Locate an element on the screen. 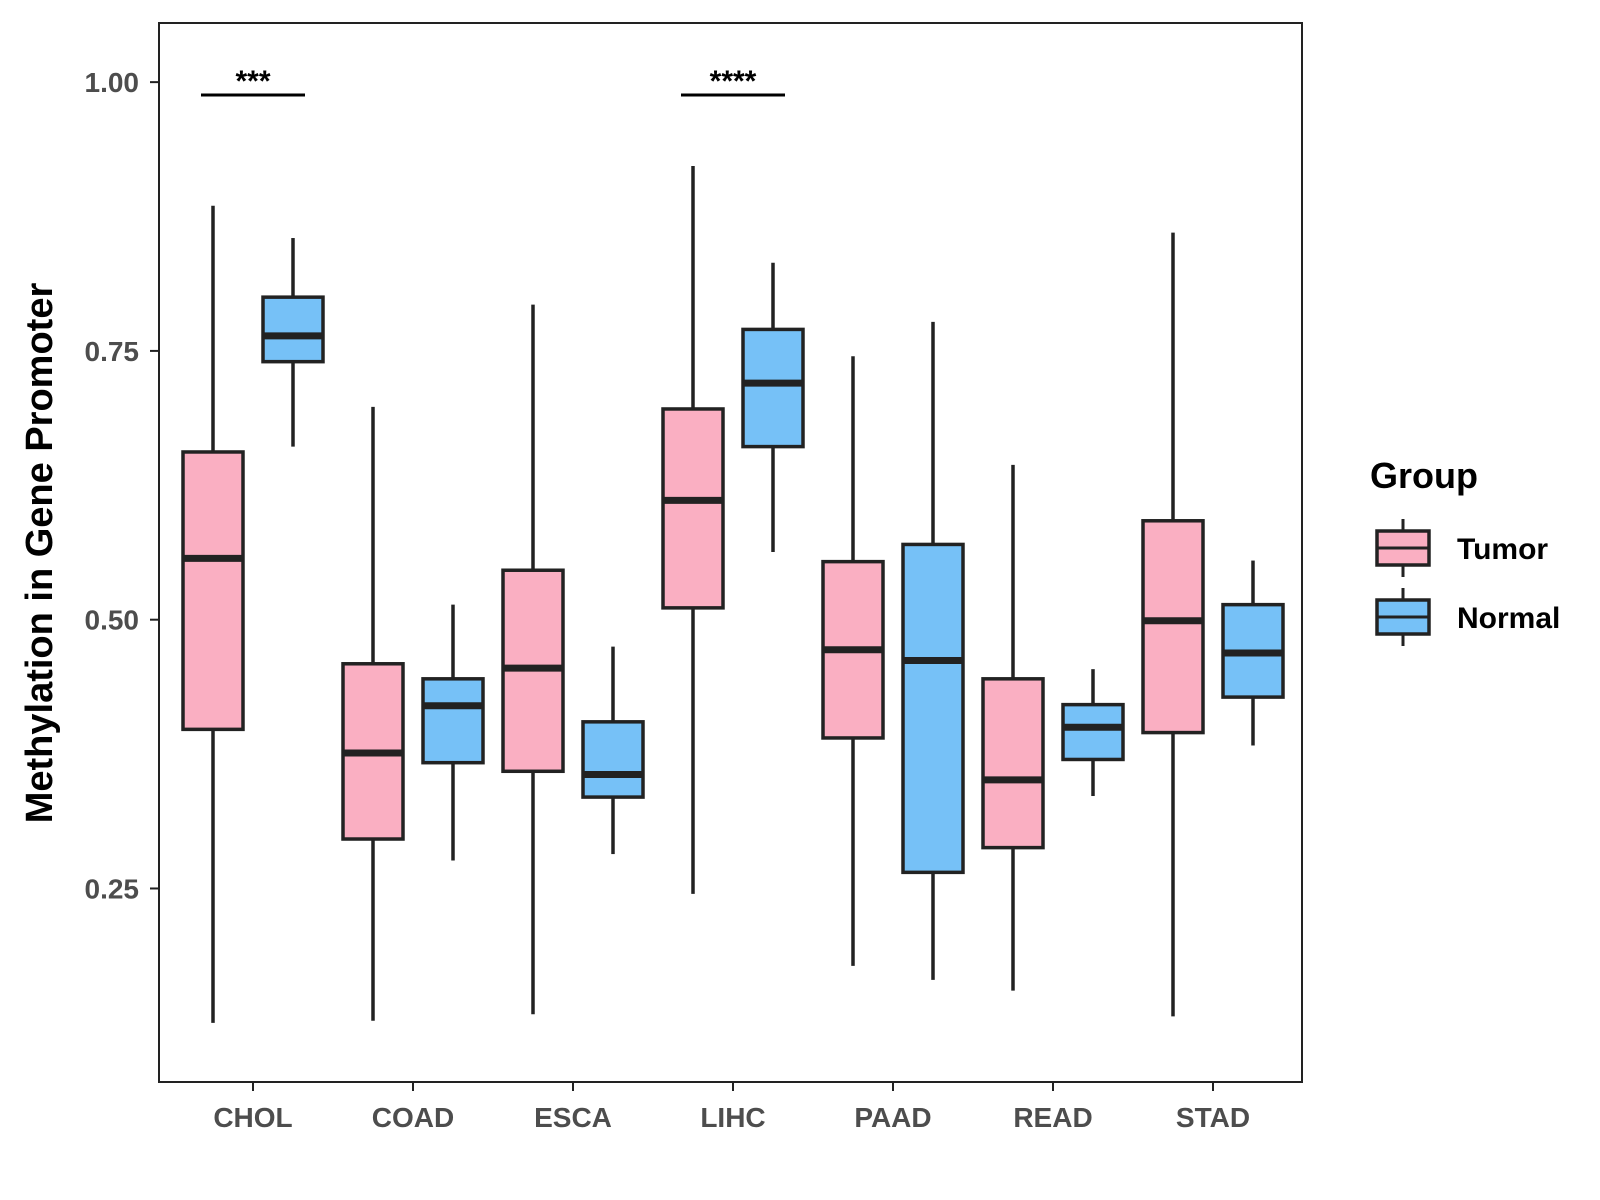  x-tick-label: ESCA is located at coordinates (573, 1117).